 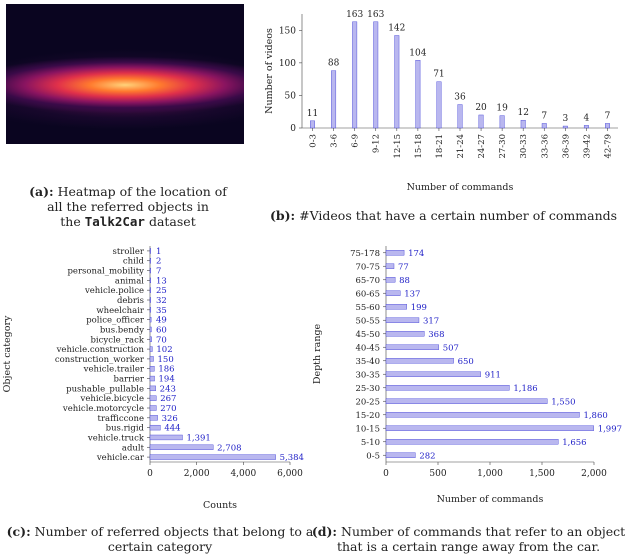 What do you see at coordinates (158, 252) in the screenshot?
I see `bar-value-label: 1` at bounding box center [158, 252].